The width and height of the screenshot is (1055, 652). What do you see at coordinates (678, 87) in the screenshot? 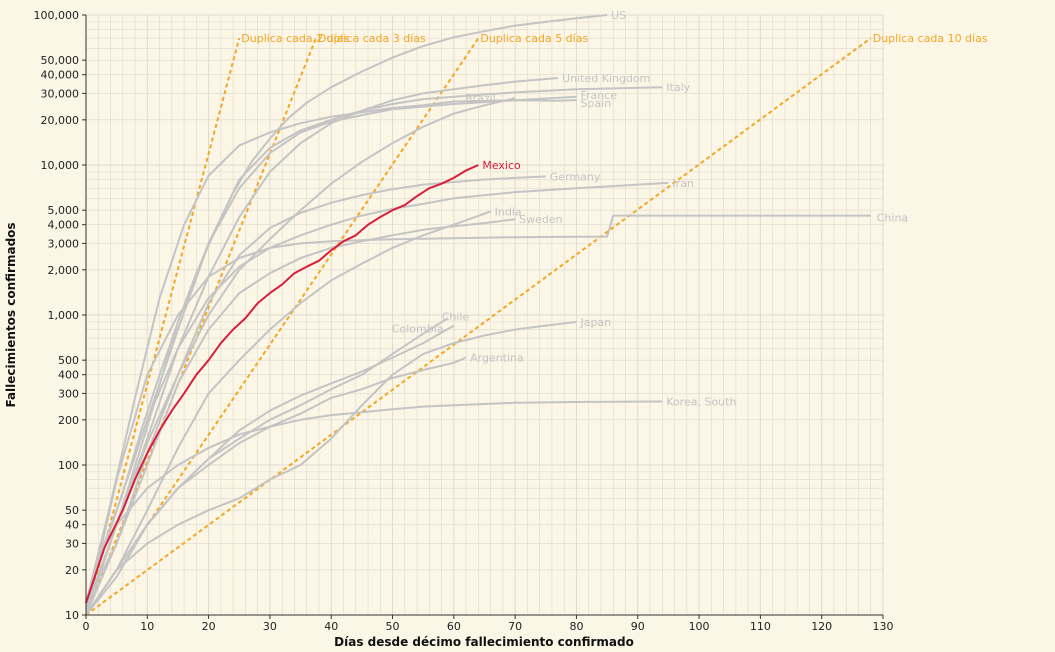
I see `series-label-italy: Italy` at bounding box center [678, 87].